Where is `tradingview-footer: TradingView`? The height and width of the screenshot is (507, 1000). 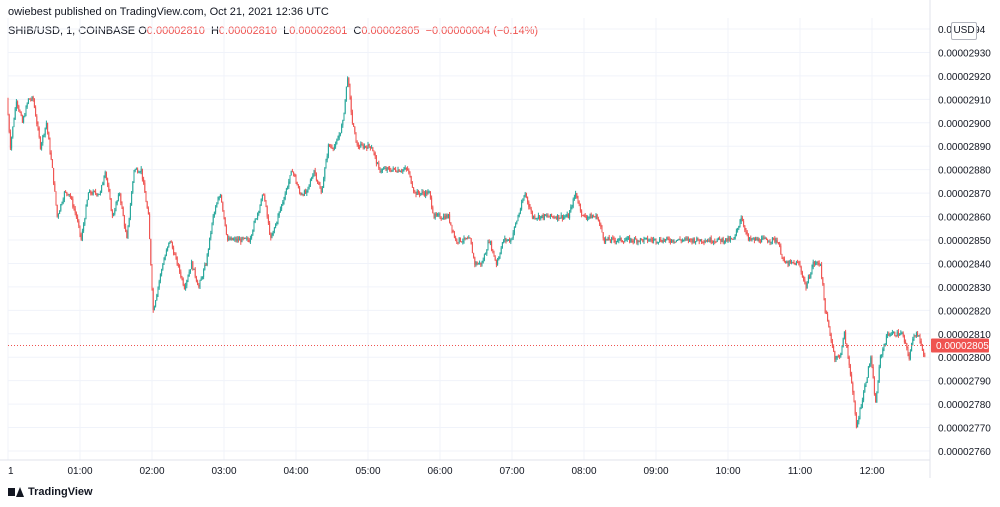
tradingview-footer: TradingView is located at coordinates (50, 492).